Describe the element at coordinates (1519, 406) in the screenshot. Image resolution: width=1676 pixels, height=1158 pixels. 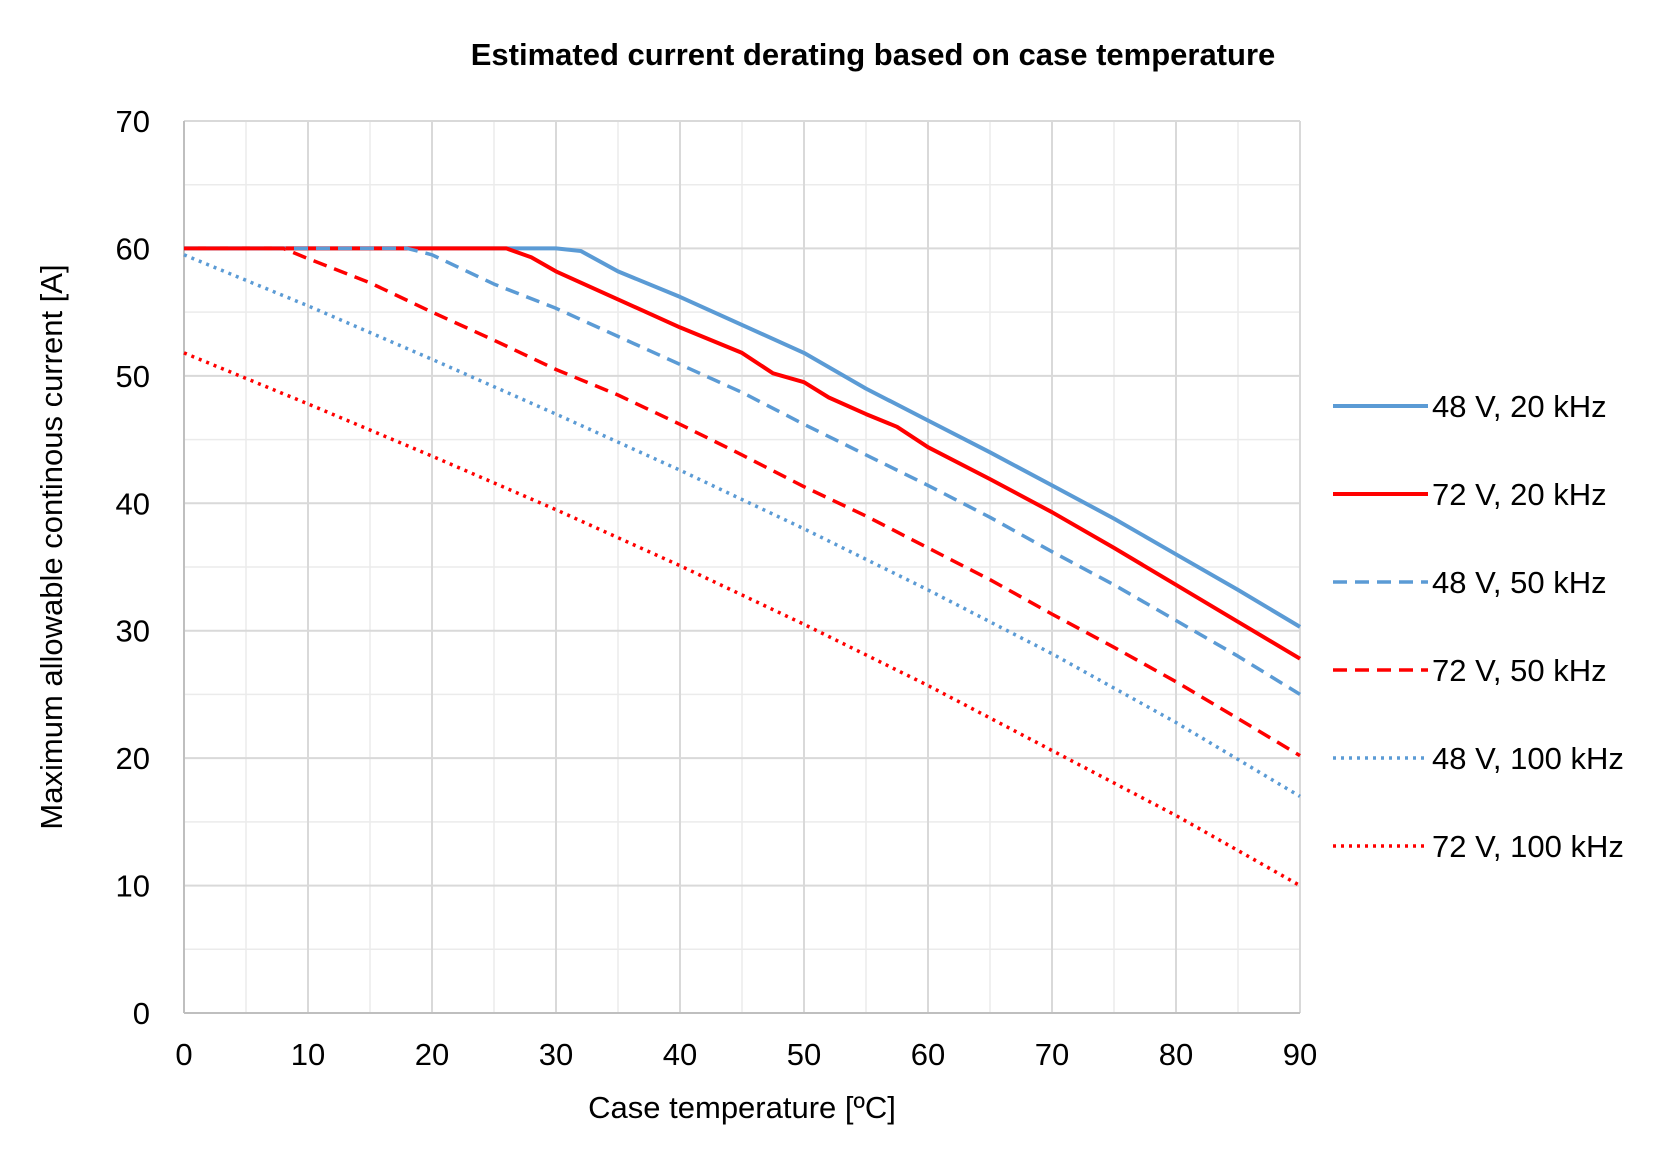
I see `legend-label-1: 48 V, 20 kHz` at that location.